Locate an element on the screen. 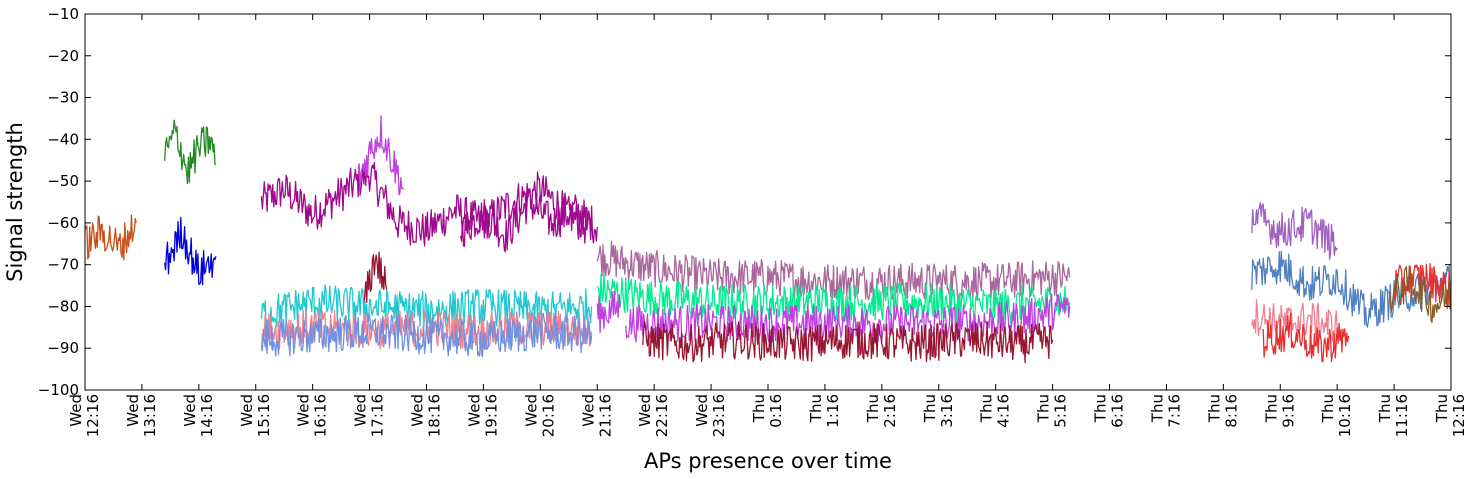 The image size is (1474, 479). x-tick-time: 6:16 is located at coordinates (1118, 411).